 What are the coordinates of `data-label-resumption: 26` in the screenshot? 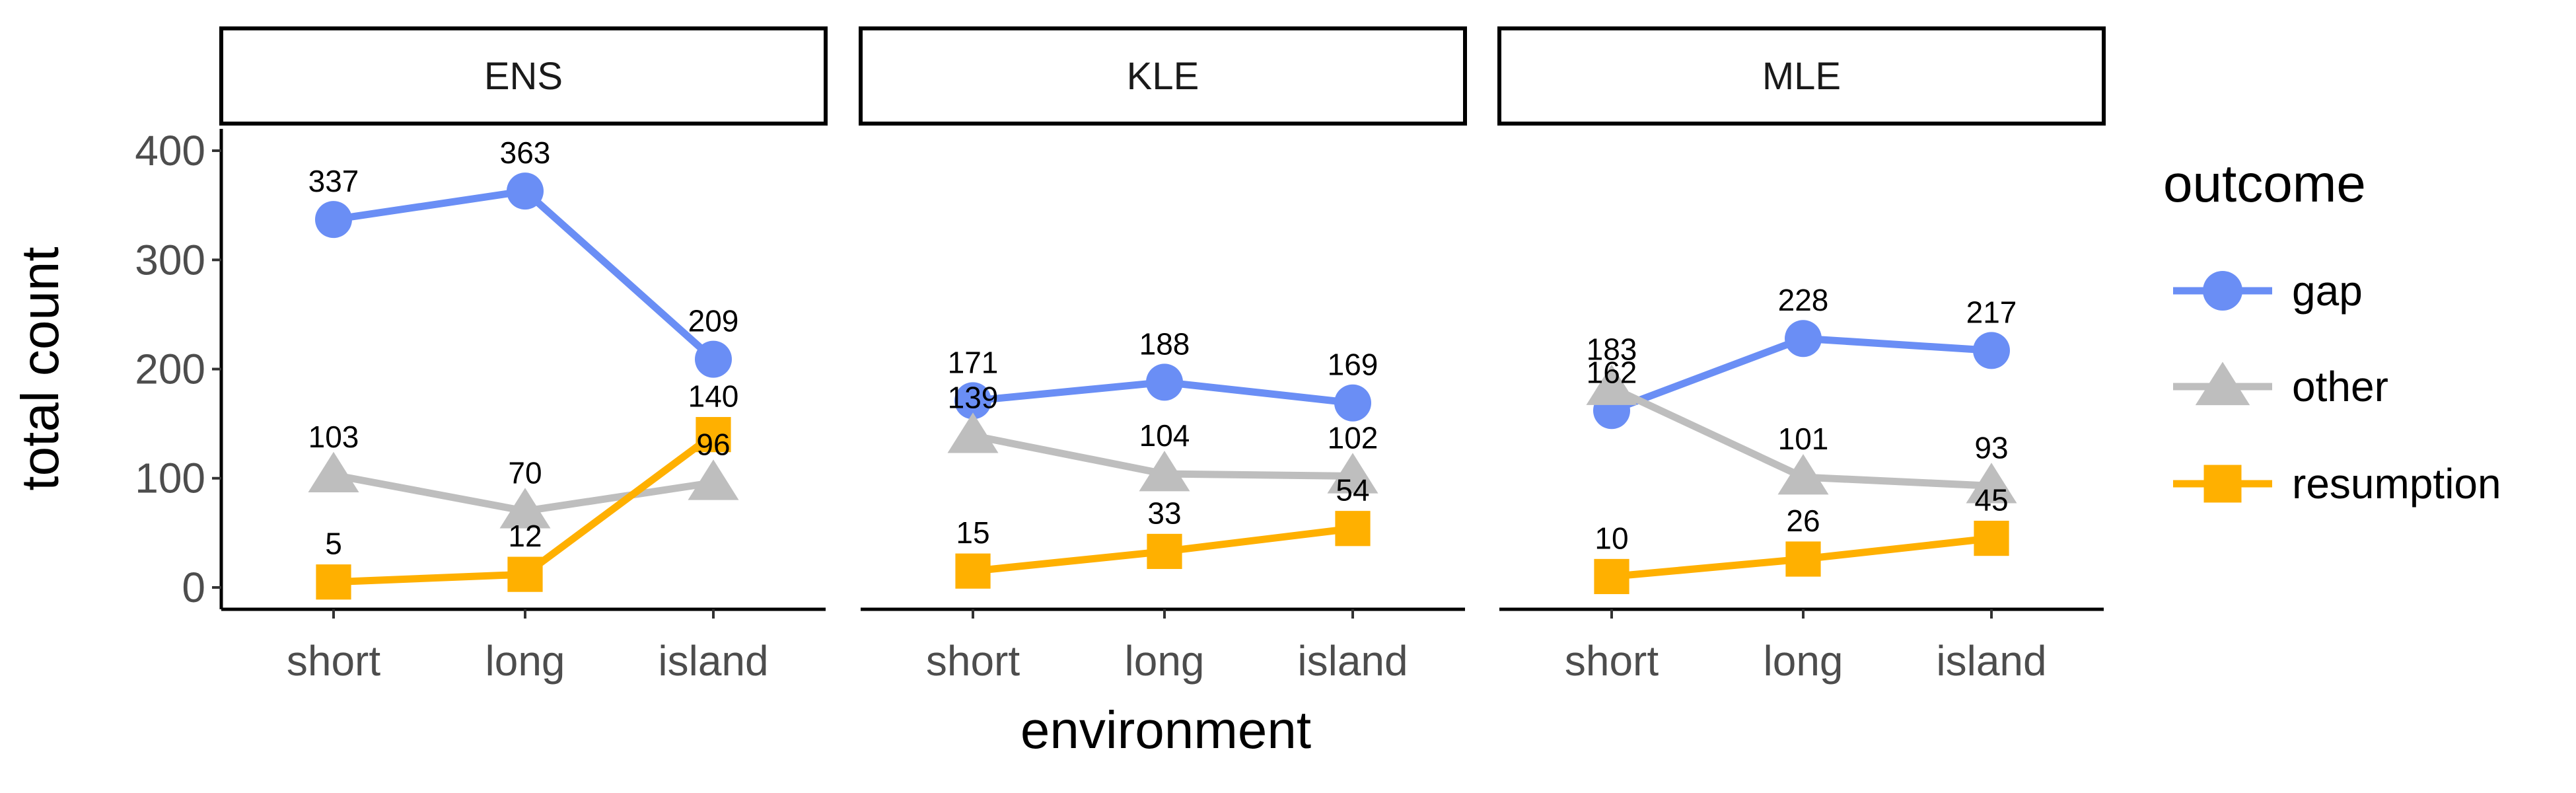 It's located at (1803, 521).